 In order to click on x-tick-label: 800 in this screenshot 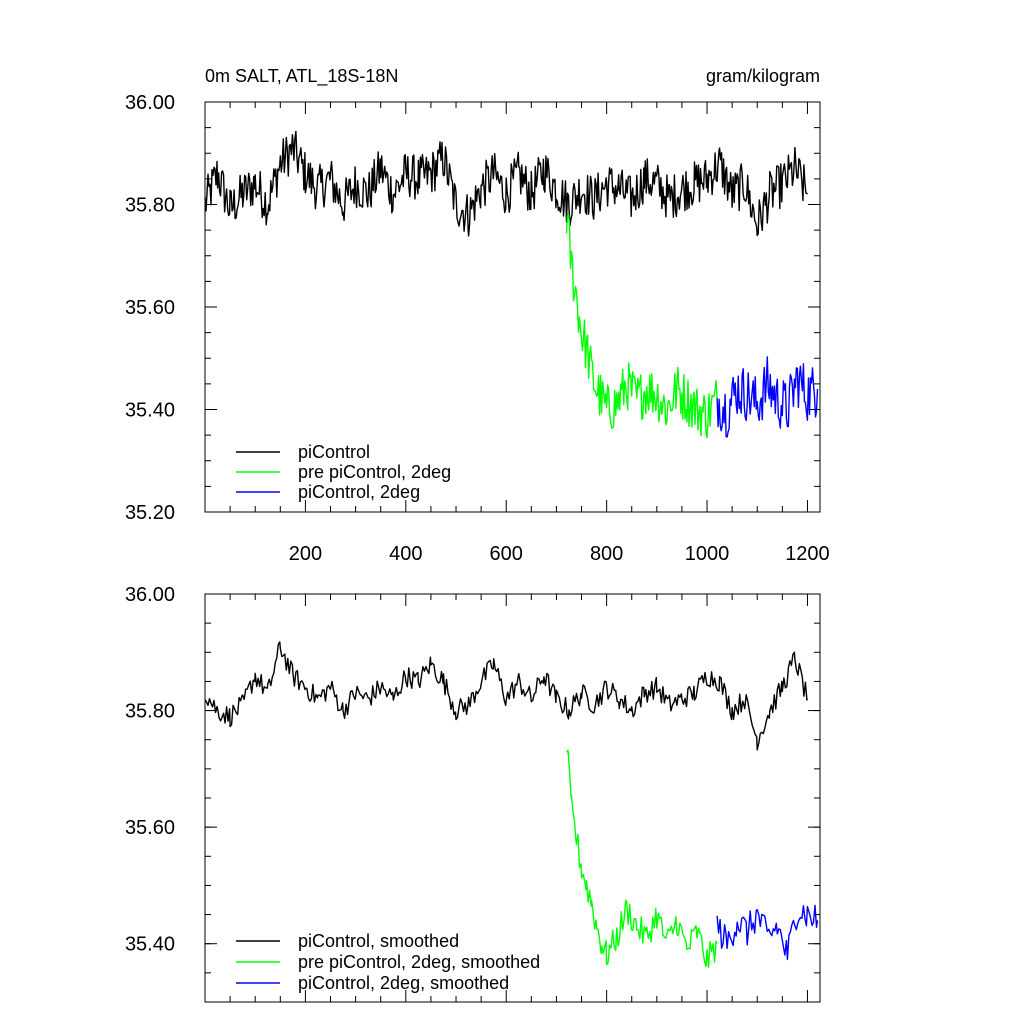, I will do `click(606, 554)`.